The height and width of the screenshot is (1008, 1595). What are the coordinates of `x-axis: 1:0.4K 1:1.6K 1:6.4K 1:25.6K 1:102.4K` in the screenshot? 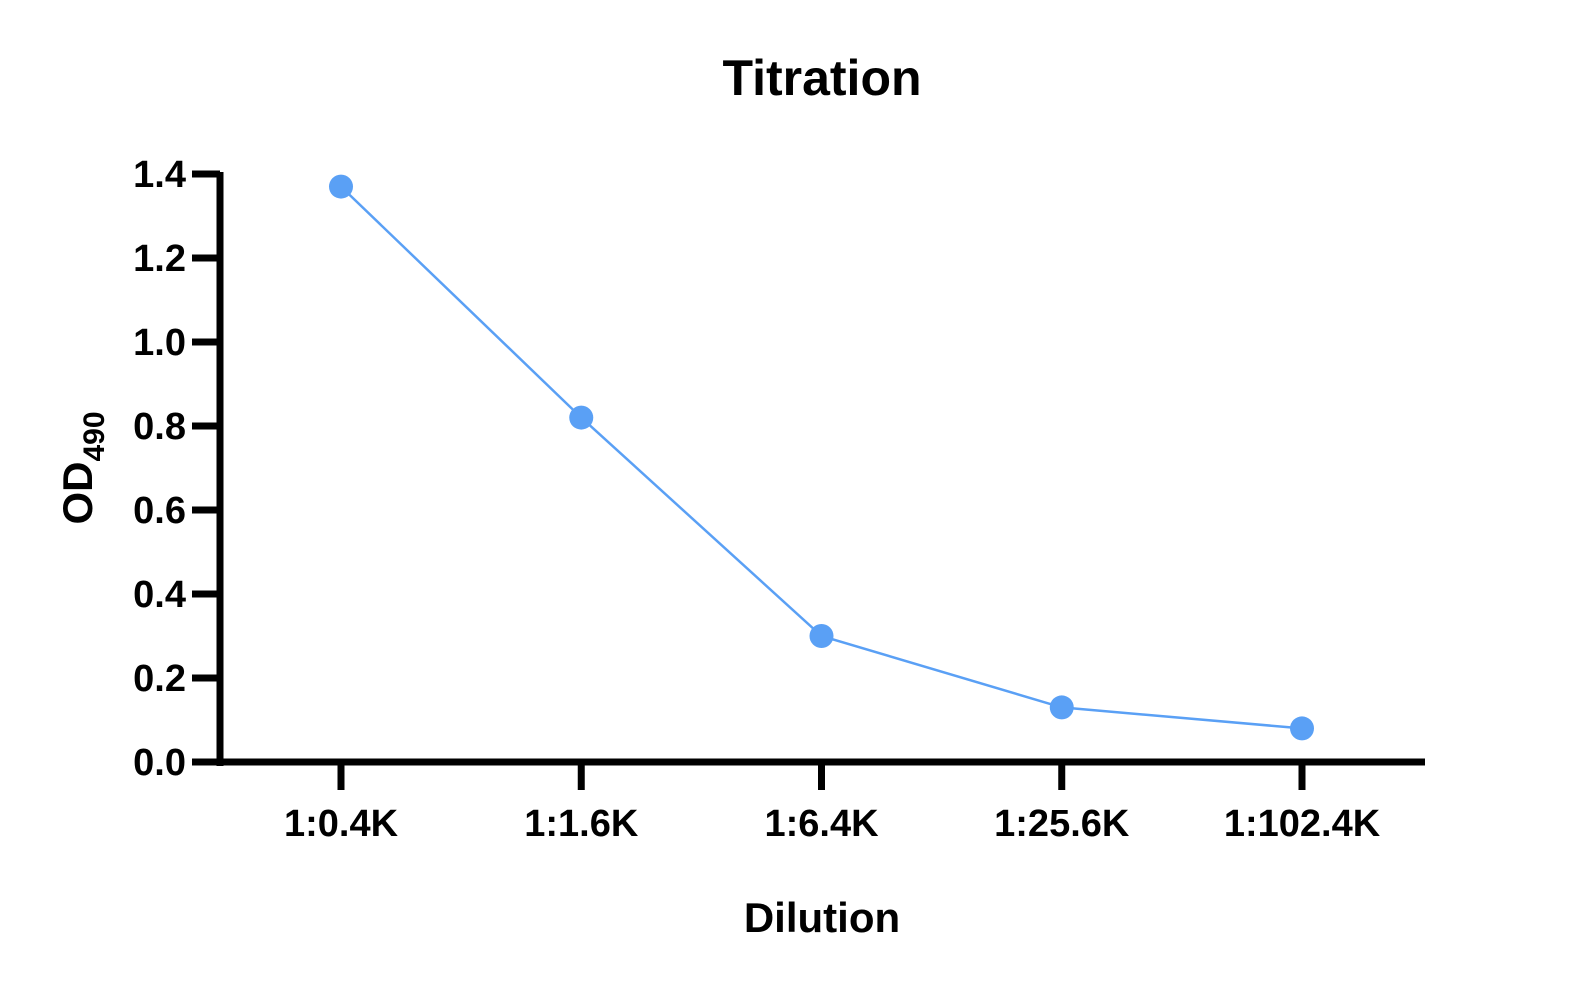 It's located at (808, 801).